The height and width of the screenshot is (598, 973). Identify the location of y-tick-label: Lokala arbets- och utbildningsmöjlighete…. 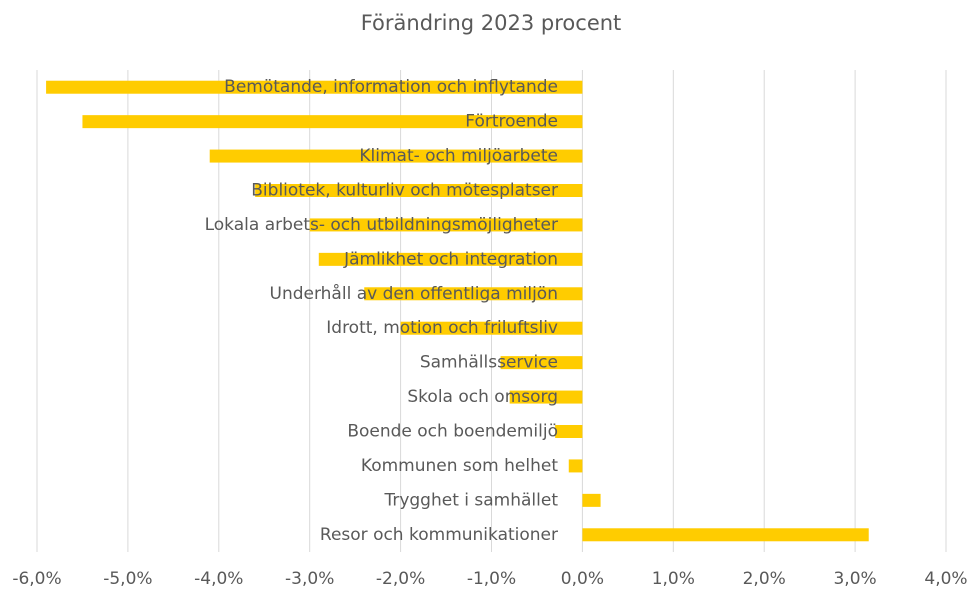
(381, 225).